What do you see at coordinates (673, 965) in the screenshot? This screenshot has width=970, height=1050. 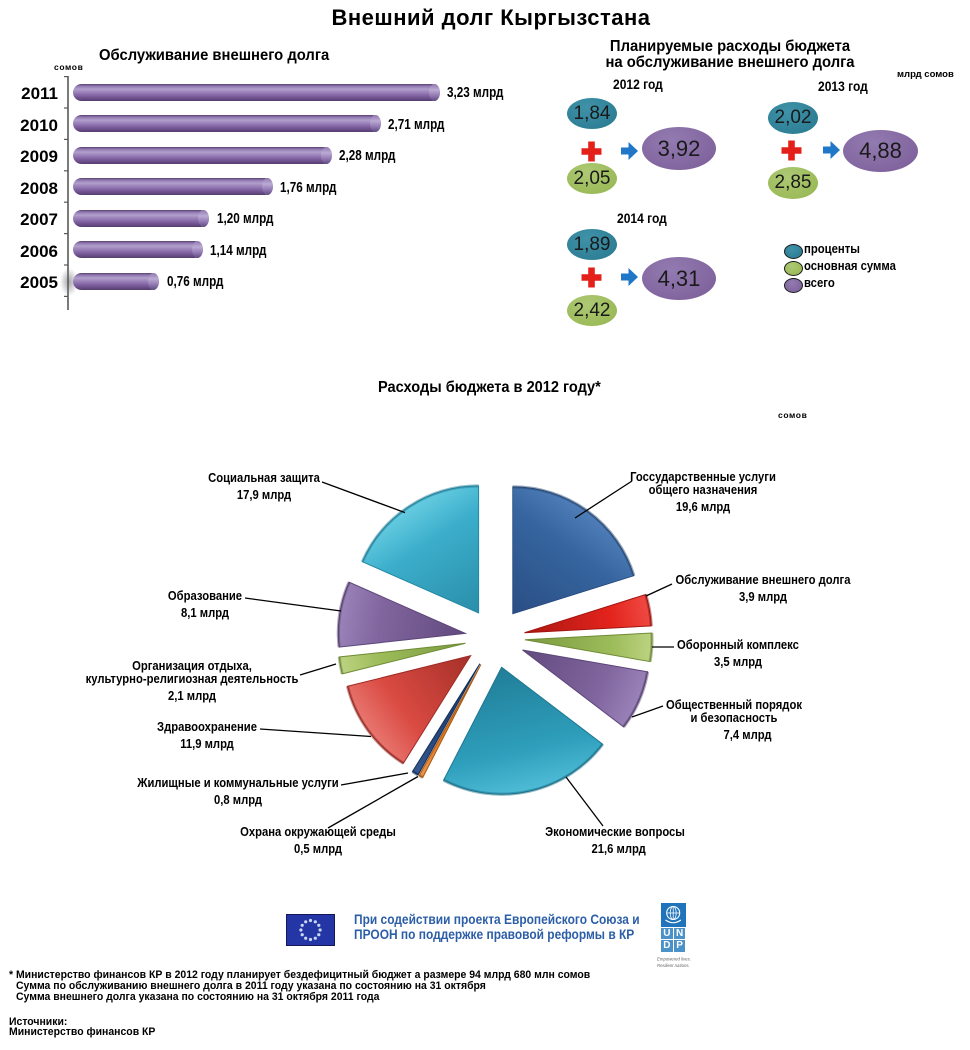 I see `svg-text: Resilient nations.` at bounding box center [673, 965].